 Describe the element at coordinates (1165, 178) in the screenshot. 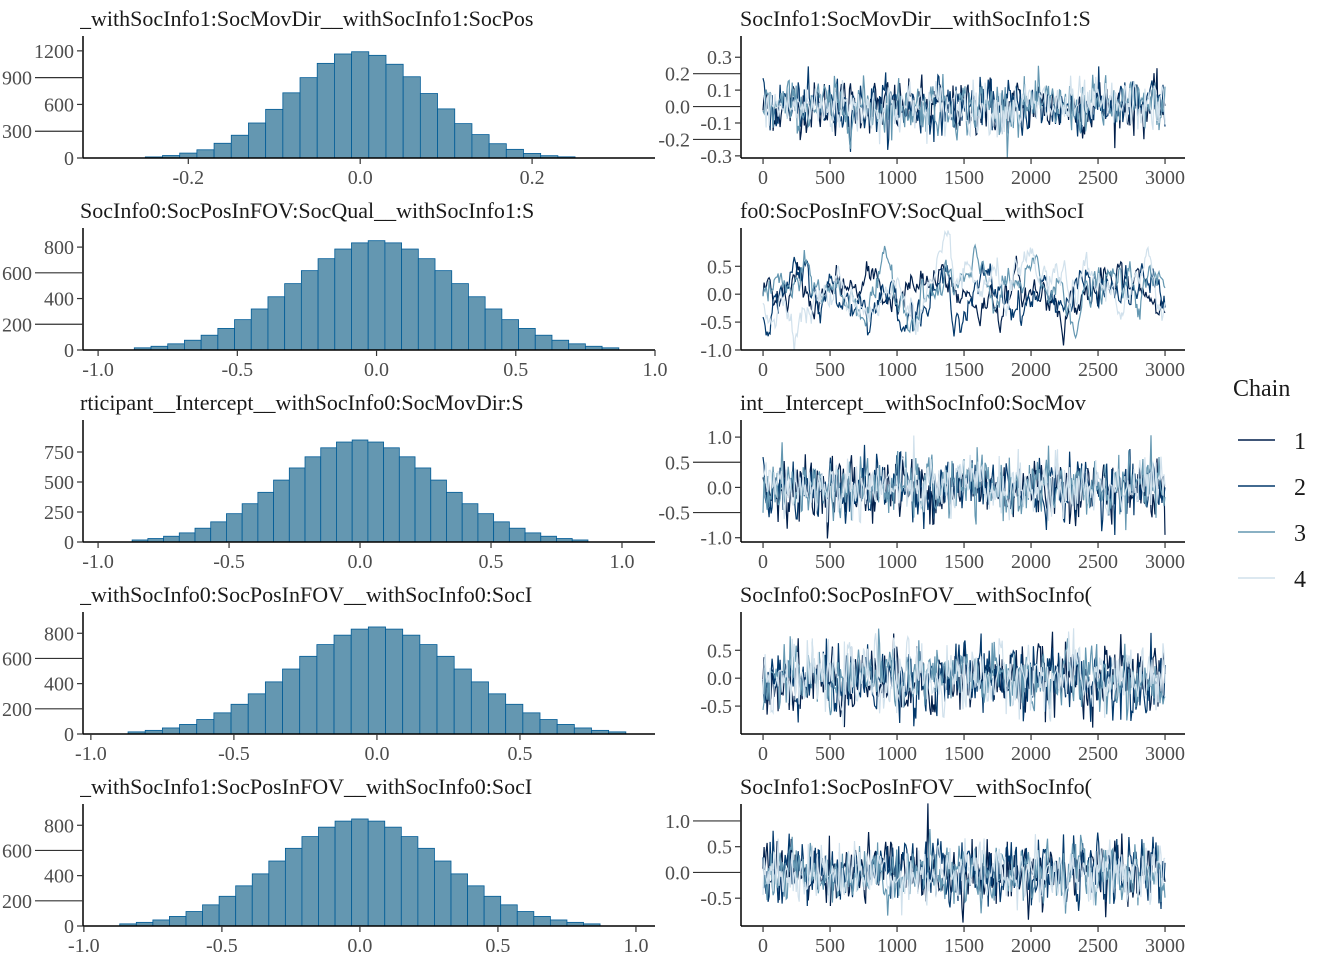

I see `x-tick-label: 3000` at that location.